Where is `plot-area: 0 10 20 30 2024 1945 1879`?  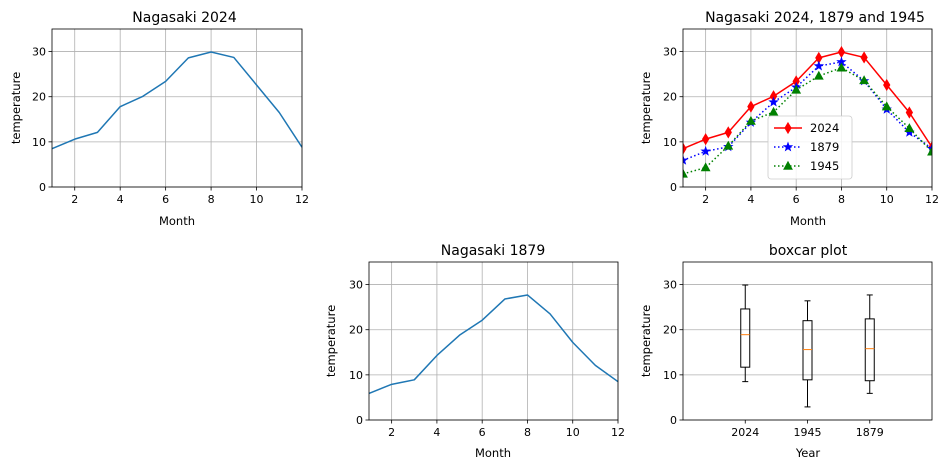
plot-area: 0 10 20 30 2024 1945 1879 is located at coordinates (798, 350).